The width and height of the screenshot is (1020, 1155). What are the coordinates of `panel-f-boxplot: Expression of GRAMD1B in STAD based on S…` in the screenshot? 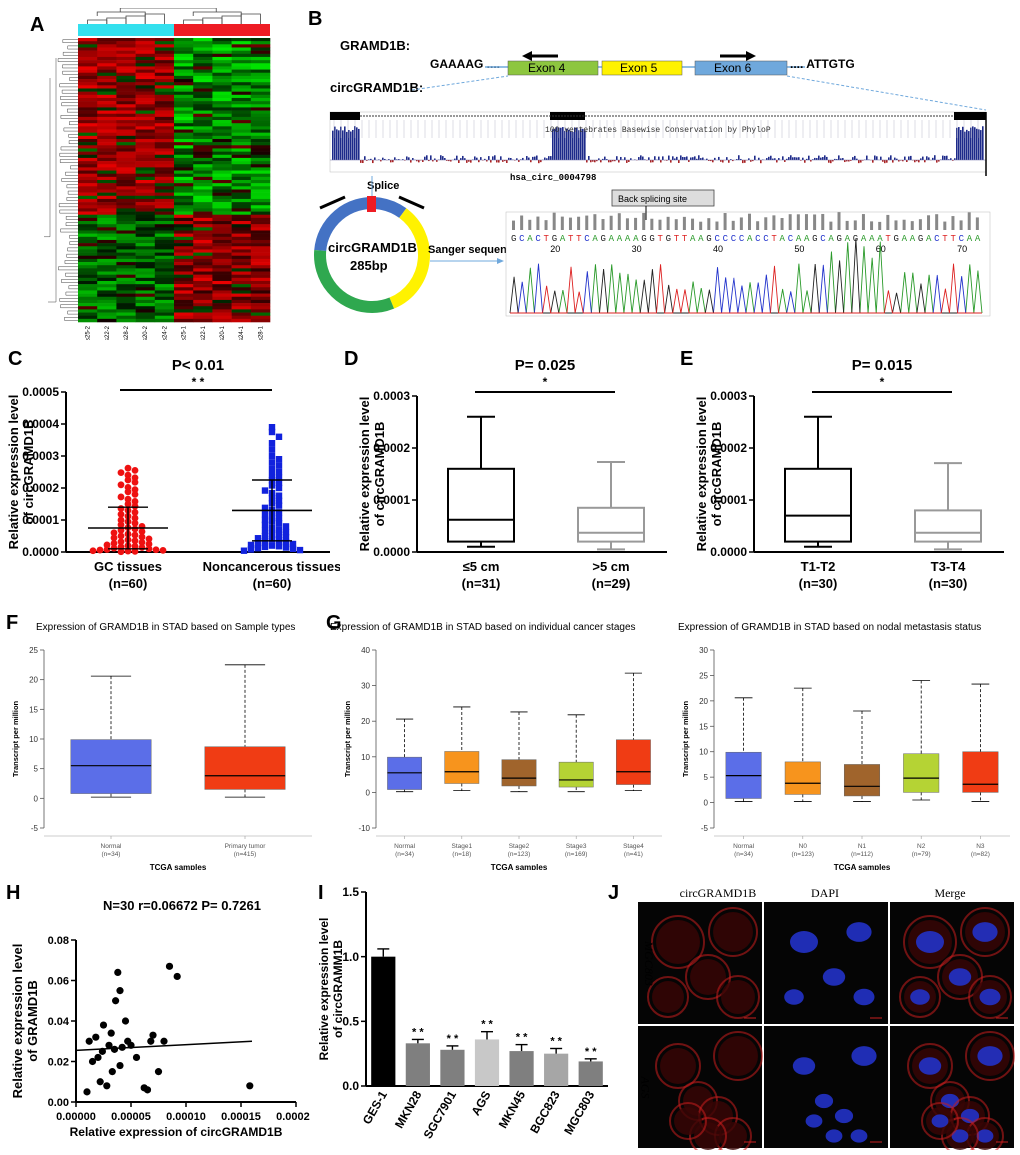 It's located at (161, 746).